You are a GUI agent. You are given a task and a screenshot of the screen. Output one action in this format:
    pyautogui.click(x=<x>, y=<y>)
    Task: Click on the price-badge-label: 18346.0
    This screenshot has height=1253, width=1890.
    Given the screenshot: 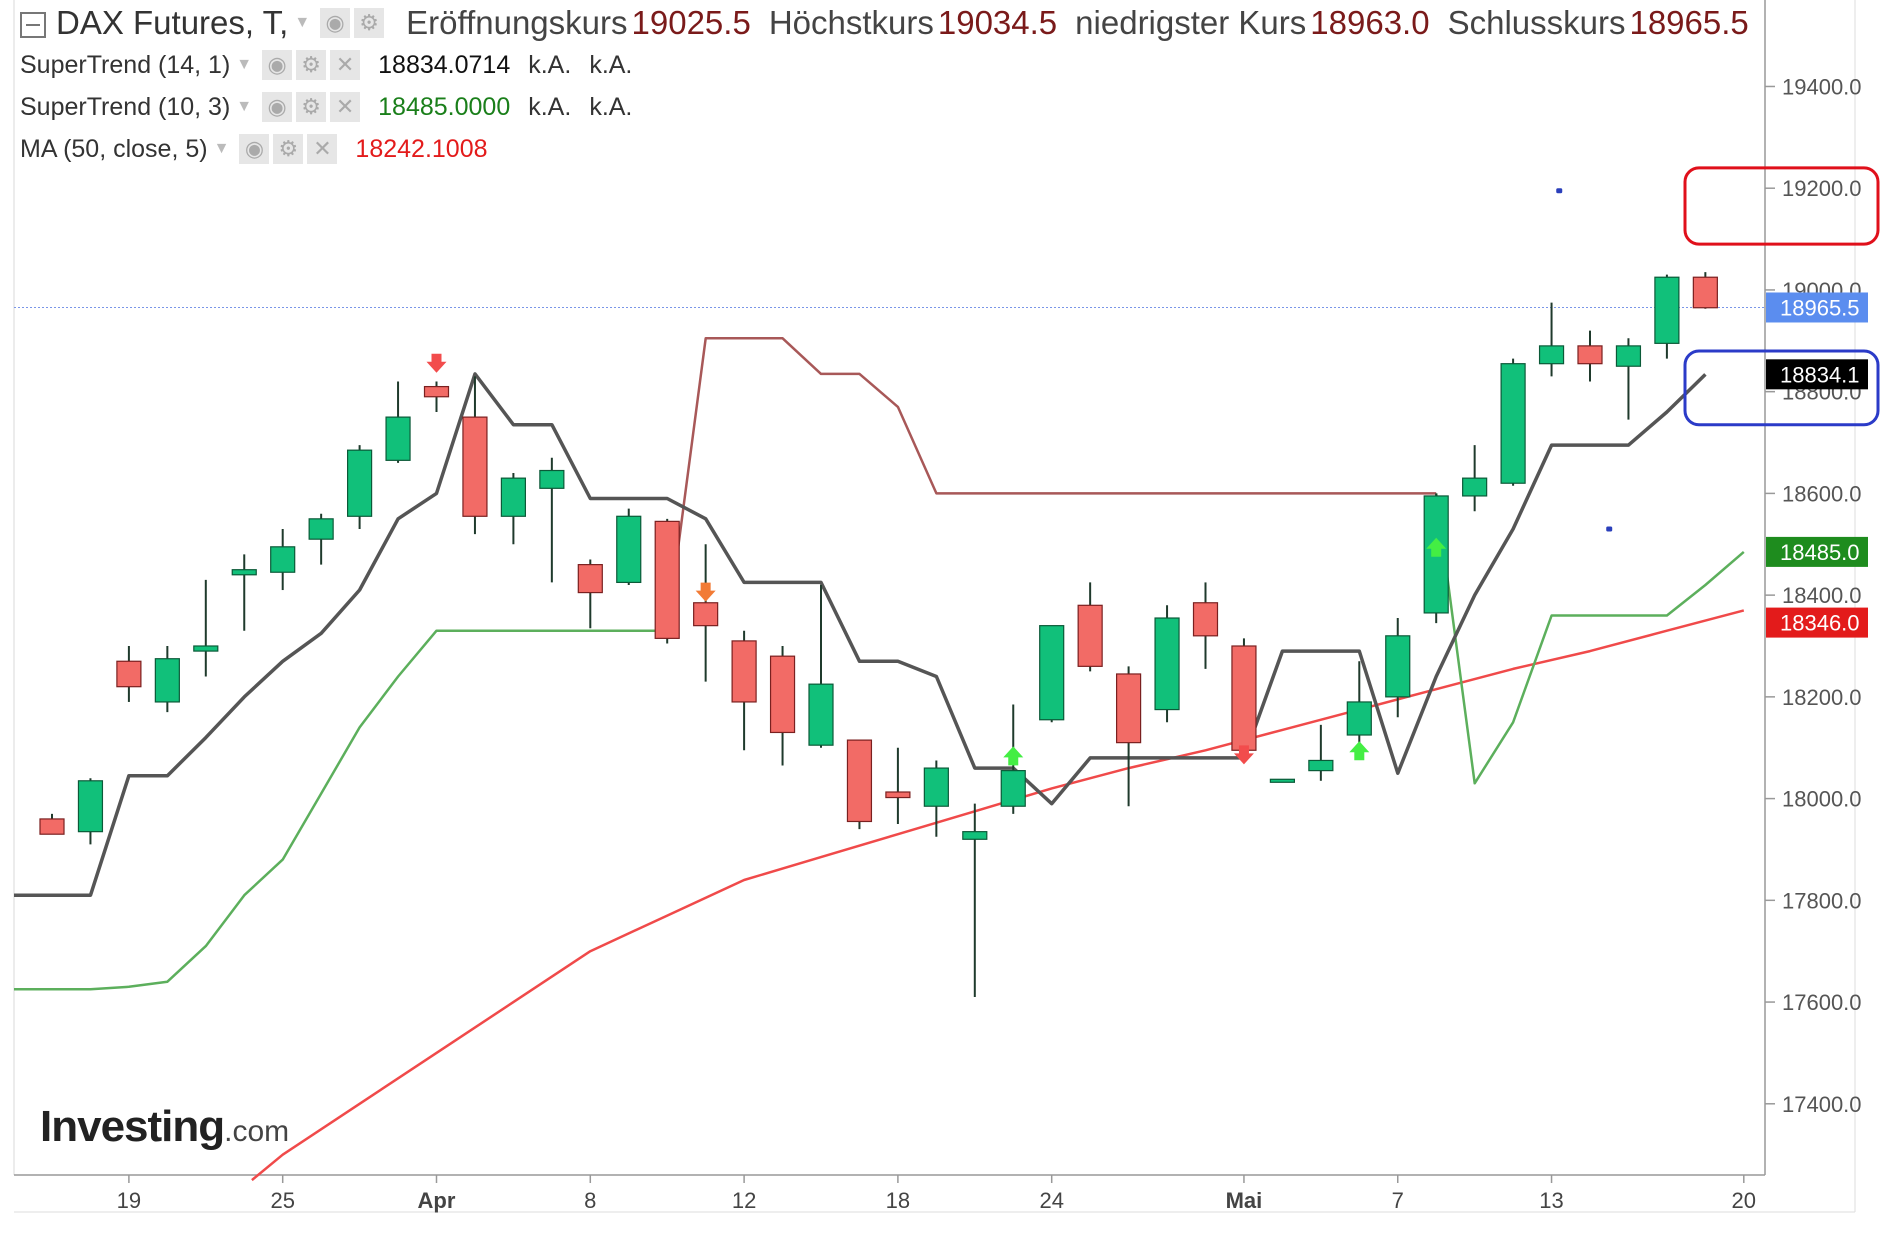 What is the action you would take?
    pyautogui.click(x=1820, y=623)
    